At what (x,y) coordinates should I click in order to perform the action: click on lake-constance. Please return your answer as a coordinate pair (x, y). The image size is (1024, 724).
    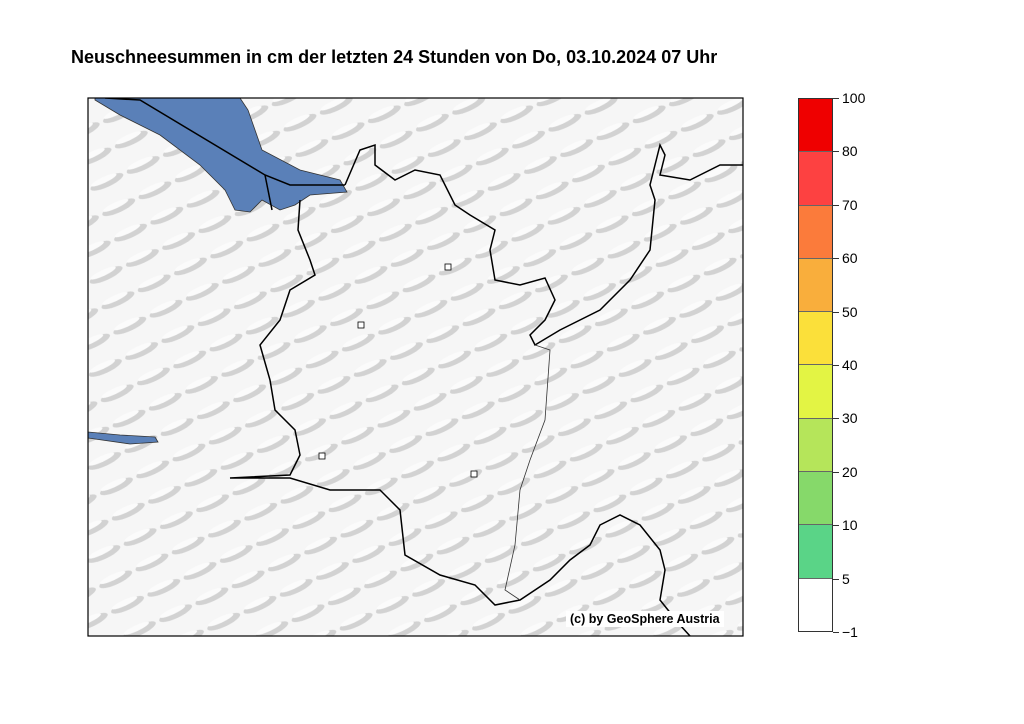
    Looking at the image, I should click on (221, 155).